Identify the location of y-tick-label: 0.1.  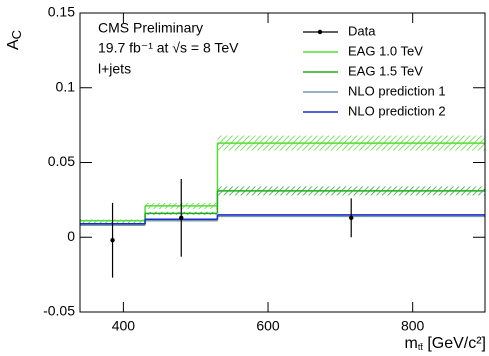
(66, 86).